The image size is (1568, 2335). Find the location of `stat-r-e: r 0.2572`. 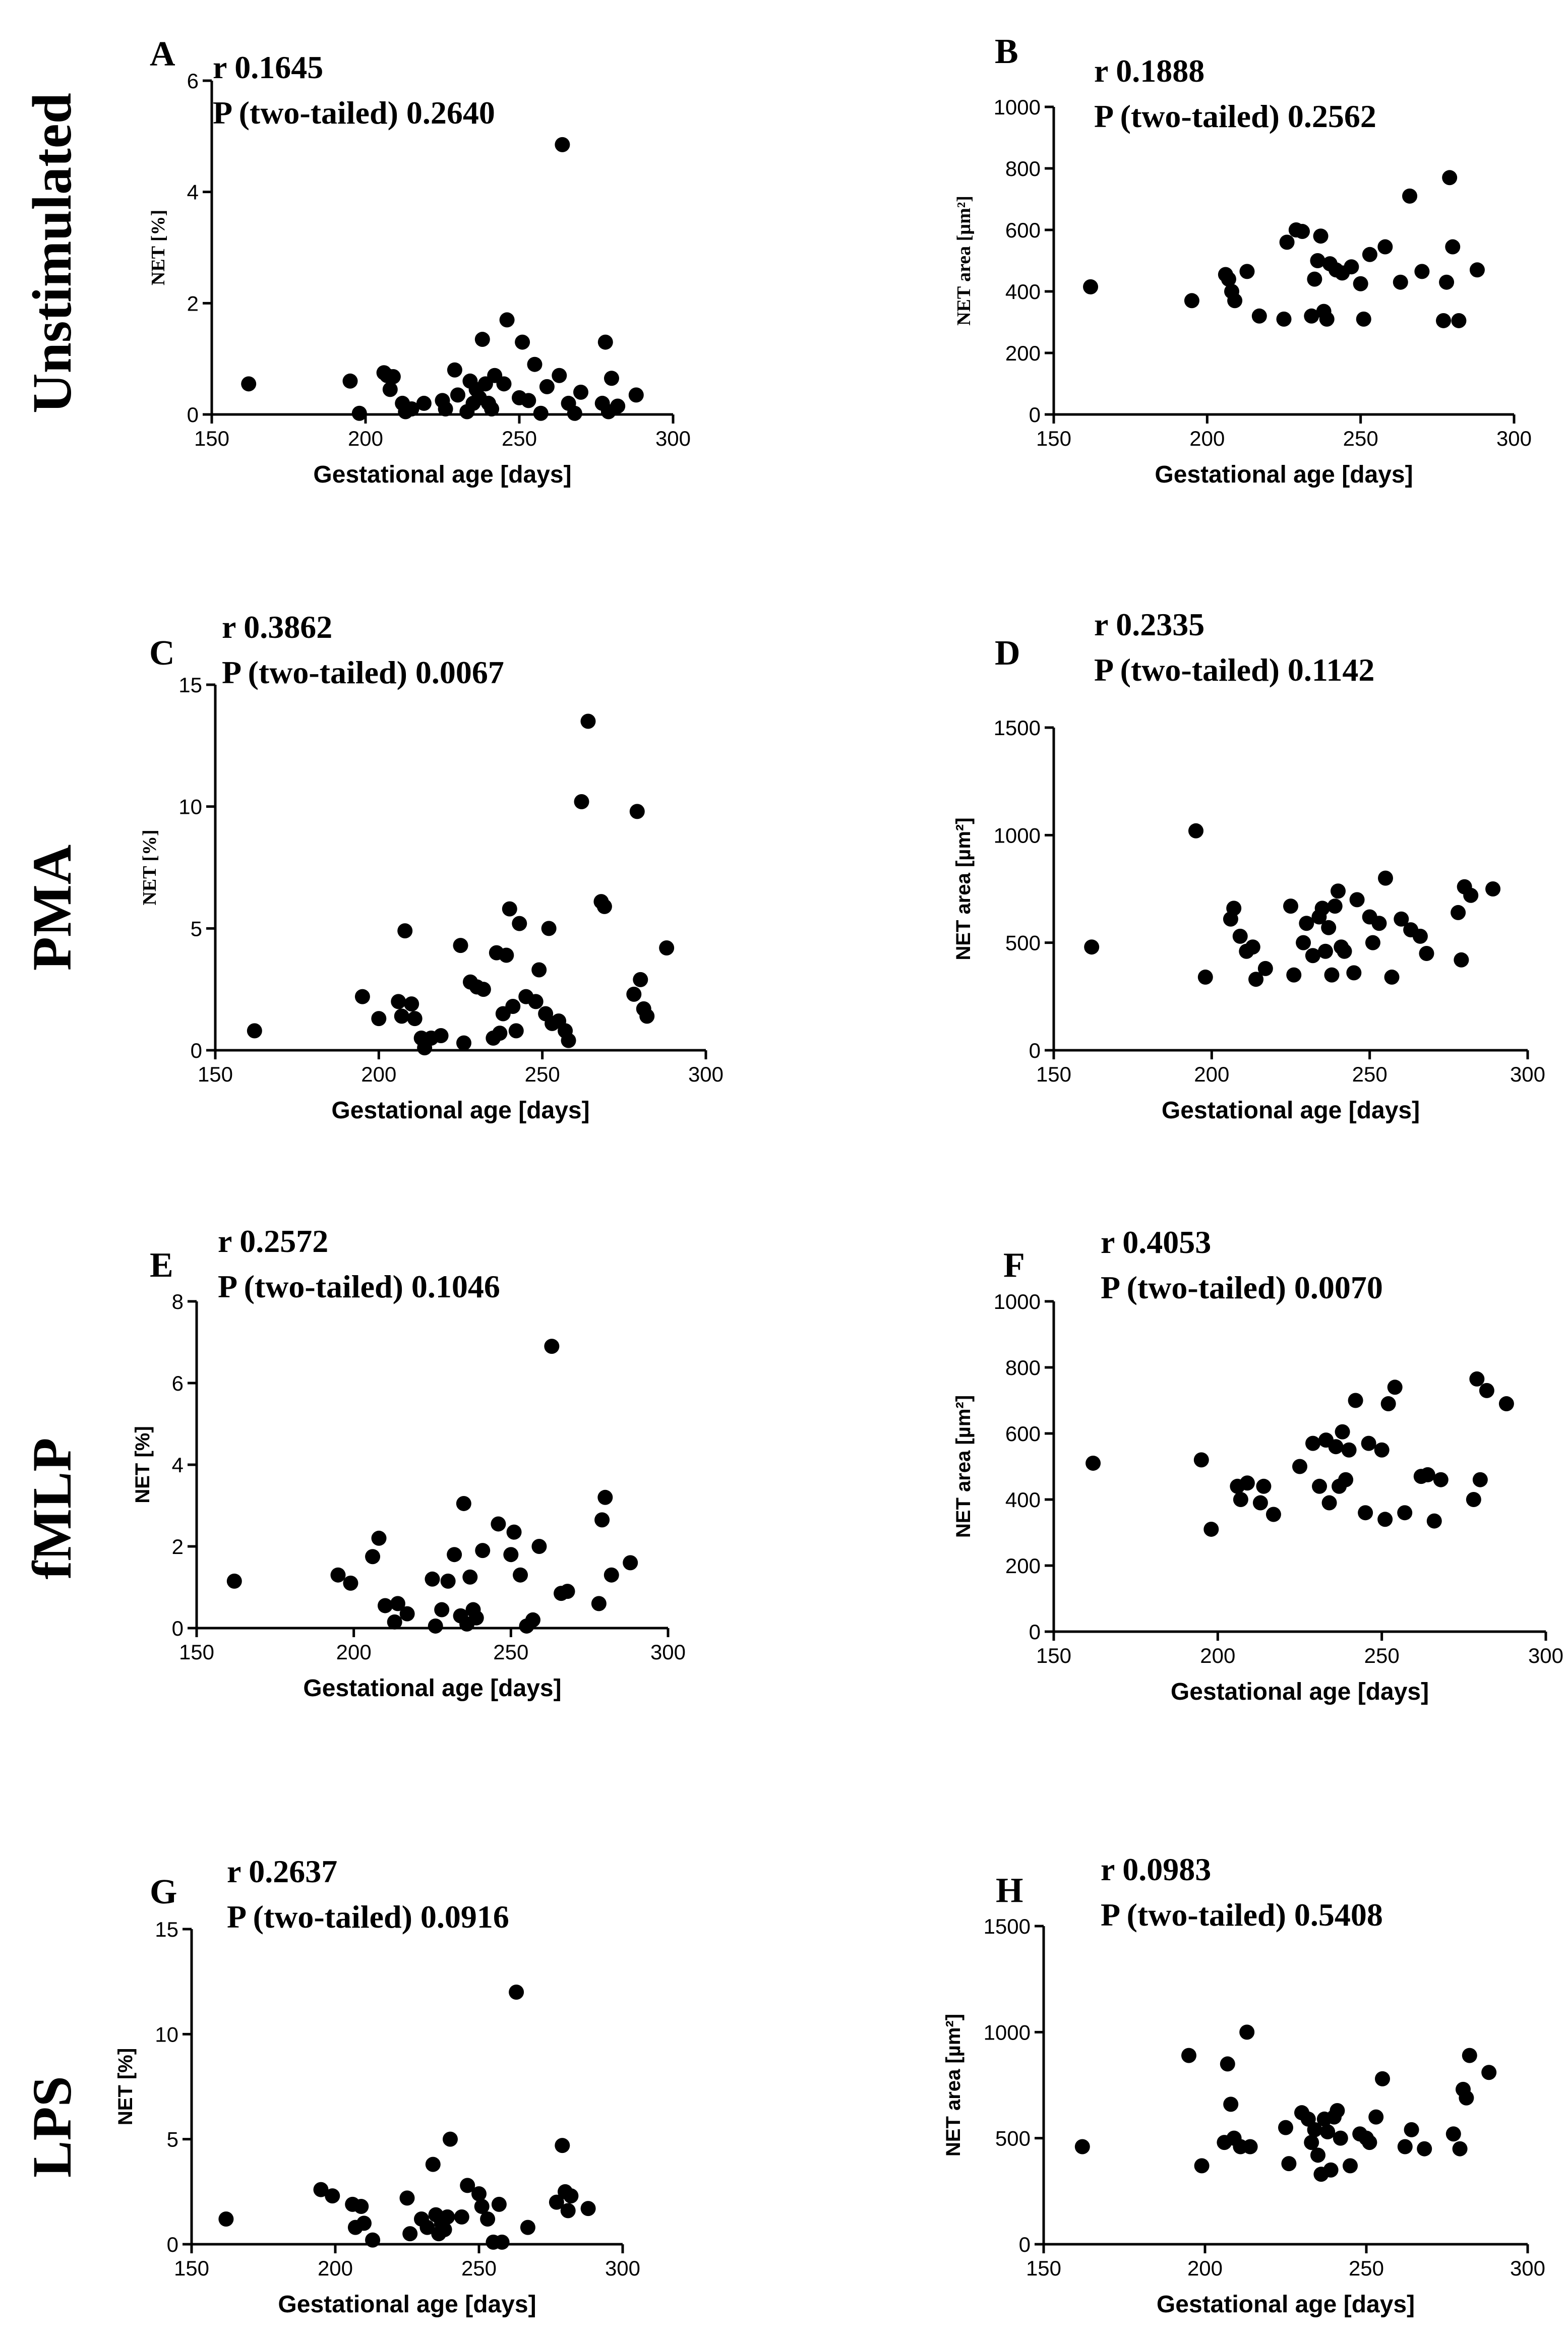

stat-r-e: r 0.2572 is located at coordinates (273, 1241).